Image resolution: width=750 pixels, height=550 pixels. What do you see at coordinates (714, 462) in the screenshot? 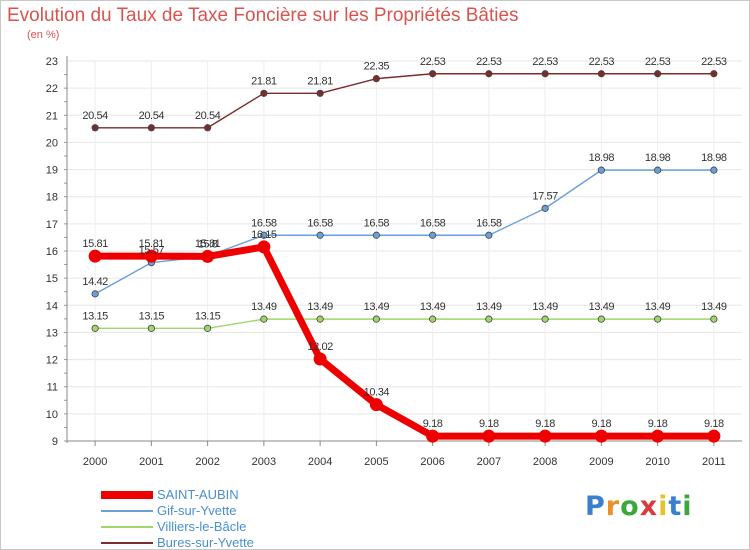
I see `x-tick-label: 2011` at bounding box center [714, 462].